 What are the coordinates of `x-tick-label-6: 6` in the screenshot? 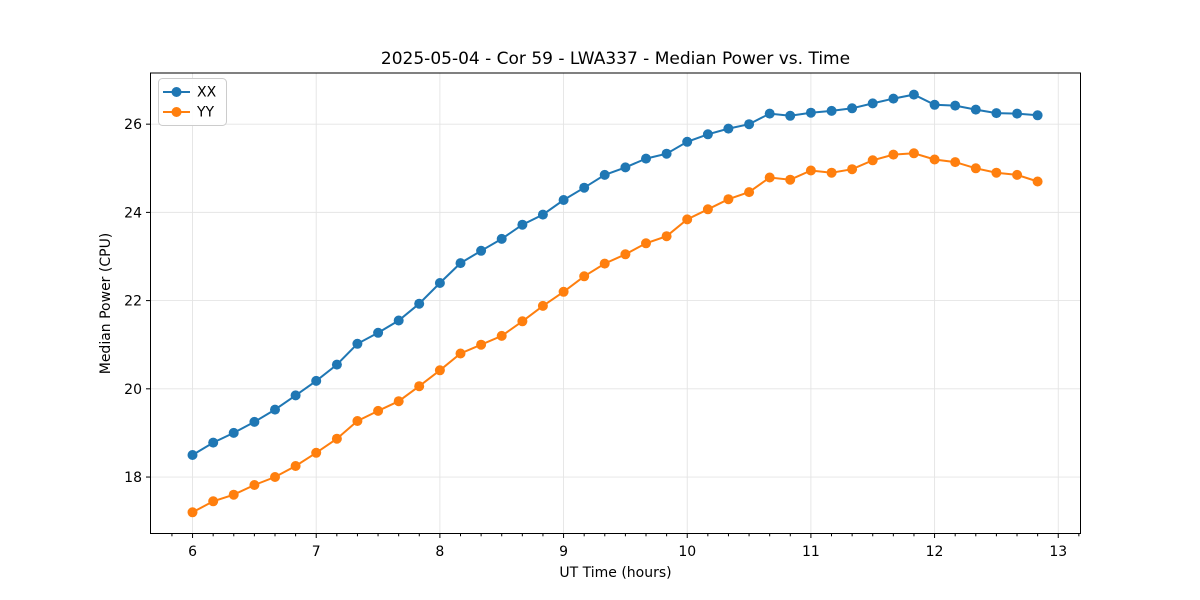 It's located at (192, 552).